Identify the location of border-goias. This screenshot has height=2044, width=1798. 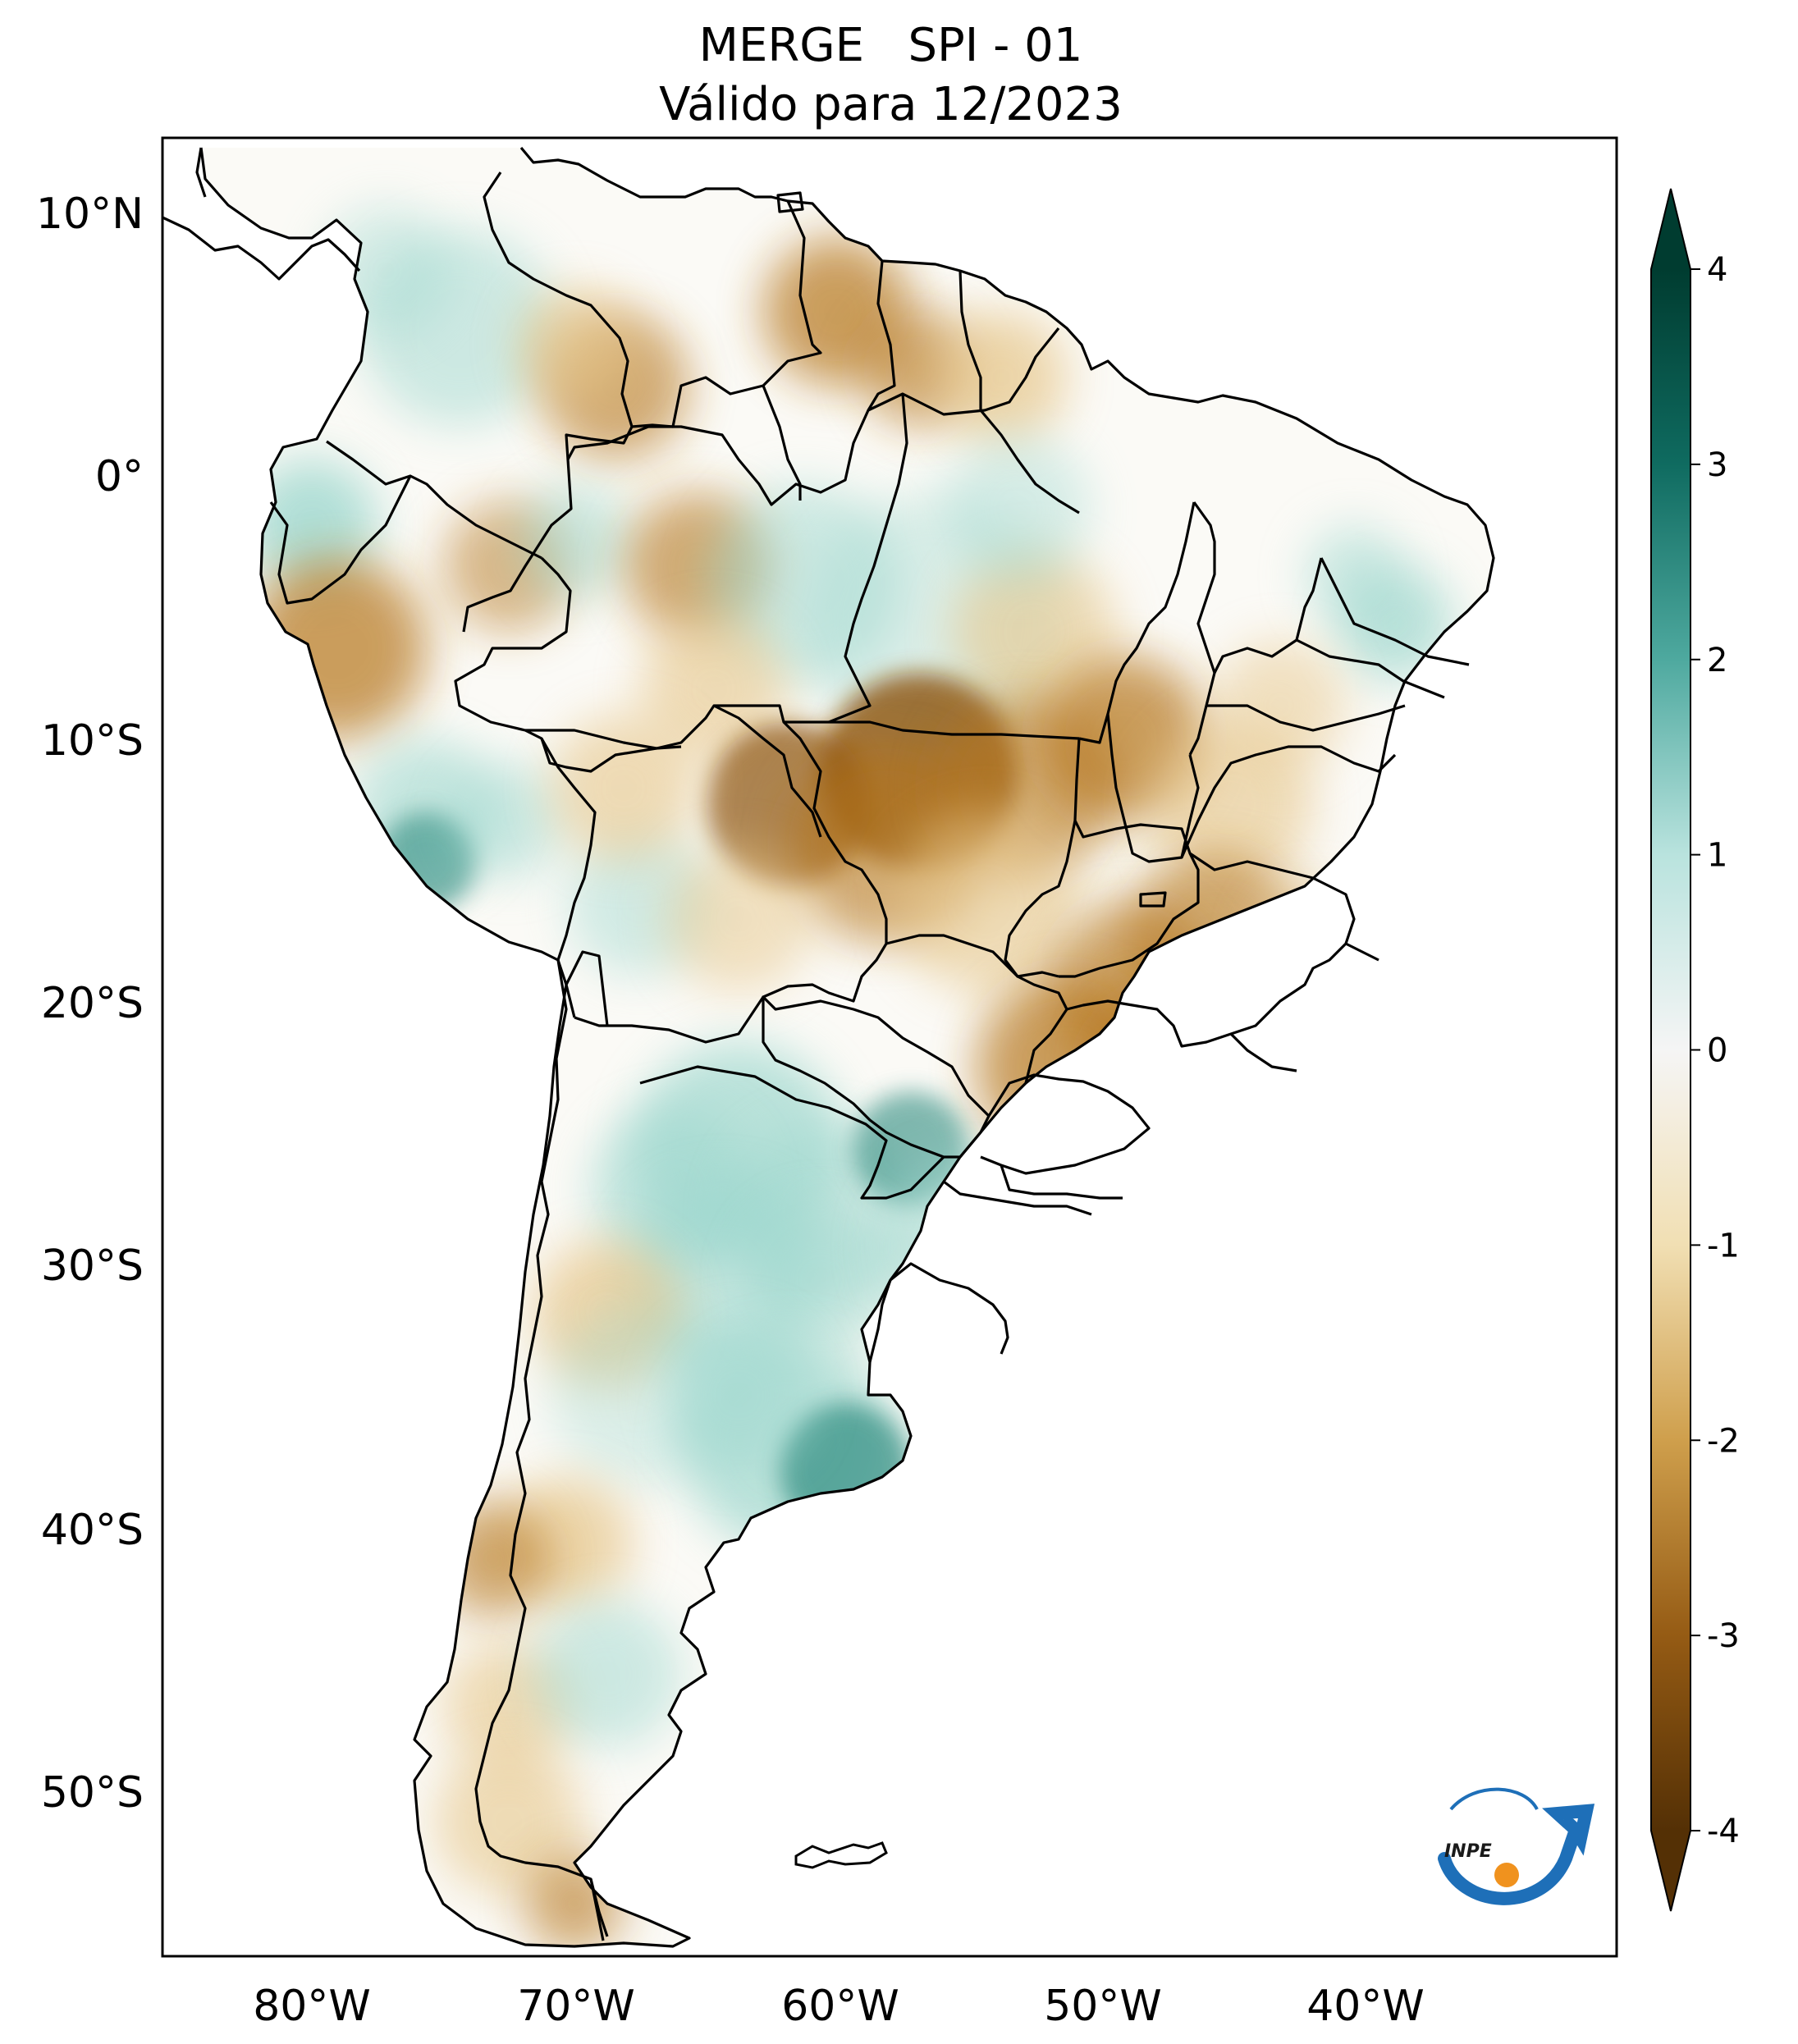
(1129, 899).